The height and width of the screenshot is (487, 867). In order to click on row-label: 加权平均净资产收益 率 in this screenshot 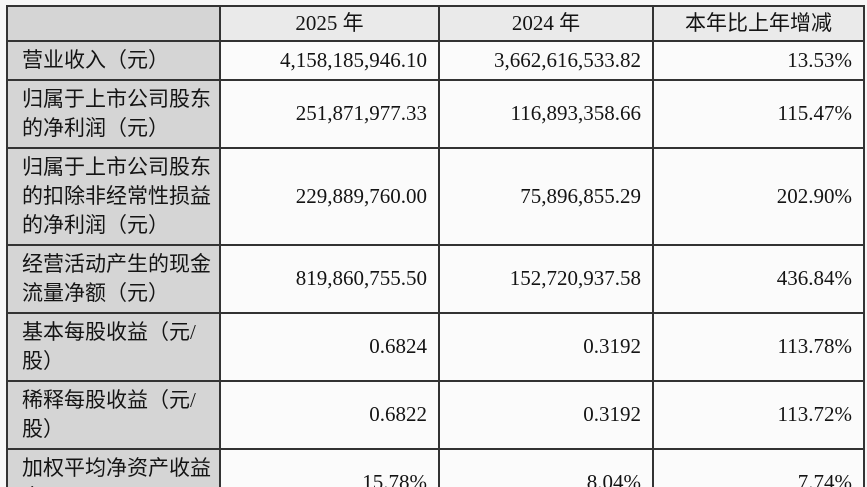, I will do `click(113, 467)`.